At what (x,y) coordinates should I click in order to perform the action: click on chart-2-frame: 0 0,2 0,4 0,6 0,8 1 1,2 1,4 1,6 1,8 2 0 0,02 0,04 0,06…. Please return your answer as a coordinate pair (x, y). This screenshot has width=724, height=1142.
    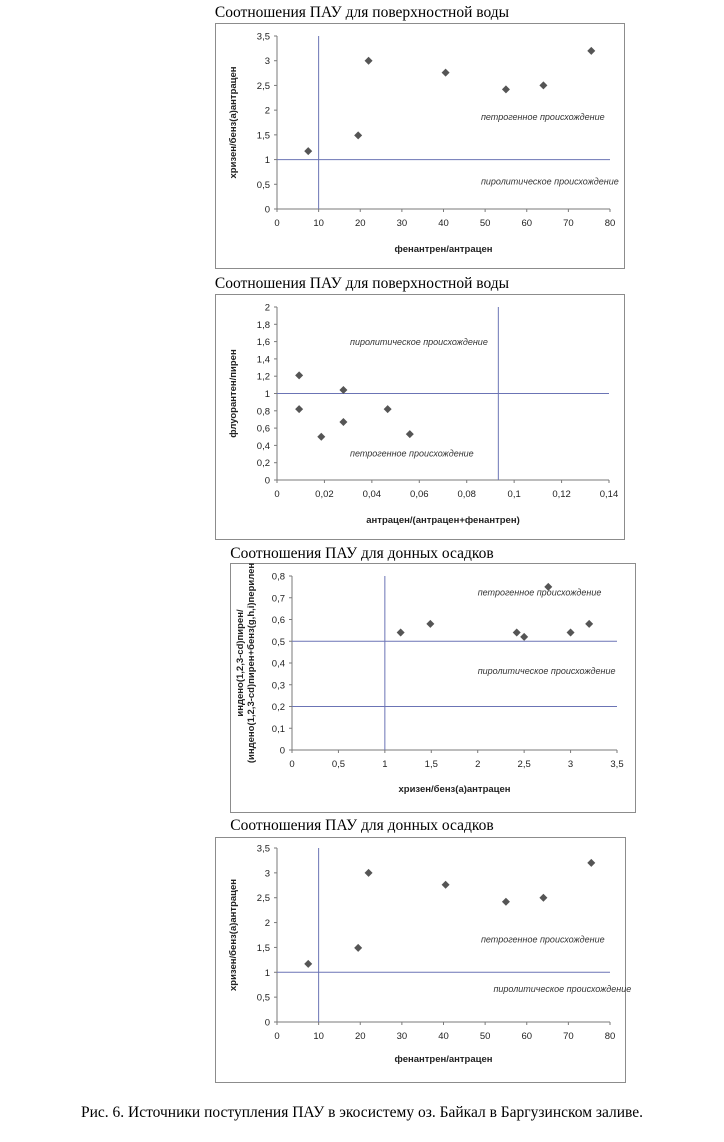
    Looking at the image, I should click on (420, 417).